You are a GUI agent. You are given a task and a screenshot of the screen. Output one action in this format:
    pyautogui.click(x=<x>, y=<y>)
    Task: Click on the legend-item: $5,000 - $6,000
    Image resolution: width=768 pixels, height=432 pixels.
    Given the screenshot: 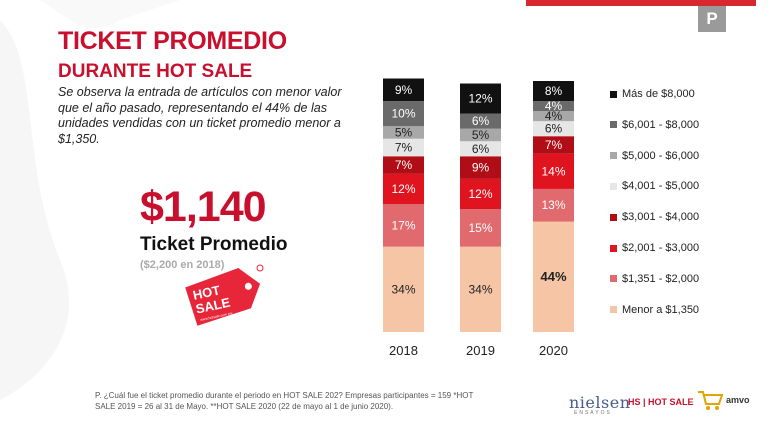 What is the action you would take?
    pyautogui.click(x=654, y=156)
    